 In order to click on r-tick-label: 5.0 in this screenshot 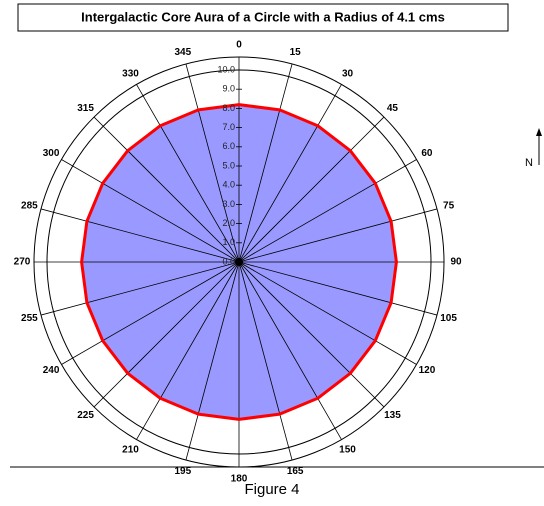, I will do `click(228, 165)`.